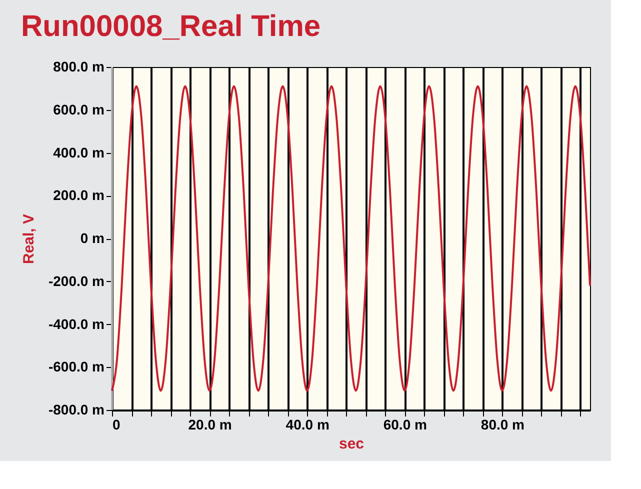  I want to click on y-tick-label: -200.0 m, so click(76, 280).